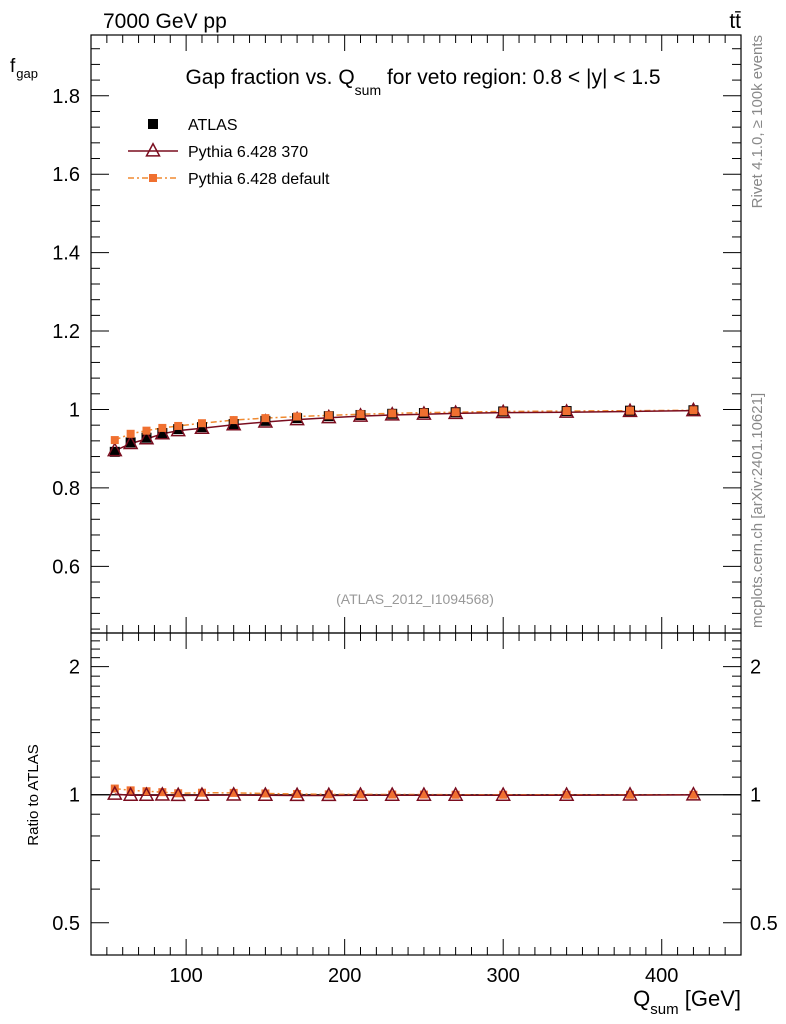 This screenshot has width=786, height=1024. I want to click on y-tick-label: 0.6, so click(66, 567).